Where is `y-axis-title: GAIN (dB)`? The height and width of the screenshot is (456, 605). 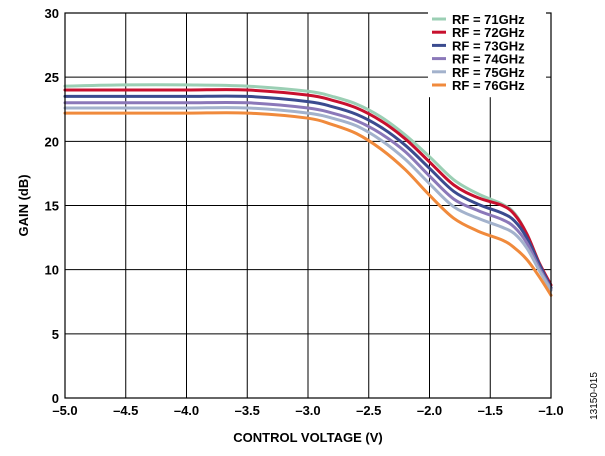
y-axis-title: GAIN (dB) is located at coordinates (23, 205).